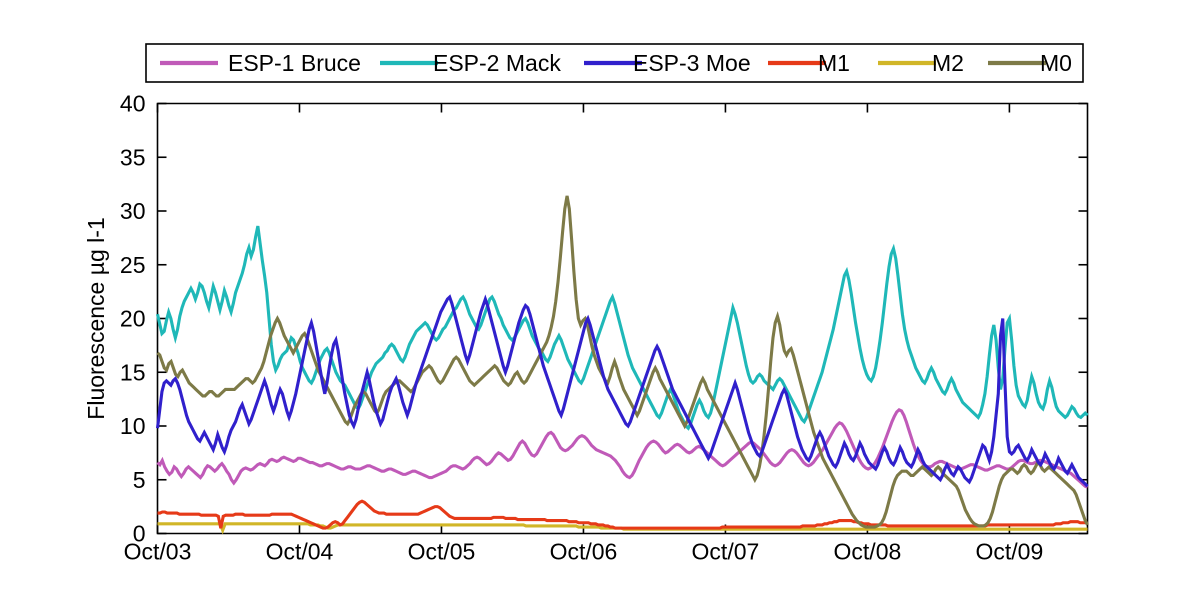 The width and height of the screenshot is (1200, 600). I want to click on y-tick-label: 40, so click(133, 104).